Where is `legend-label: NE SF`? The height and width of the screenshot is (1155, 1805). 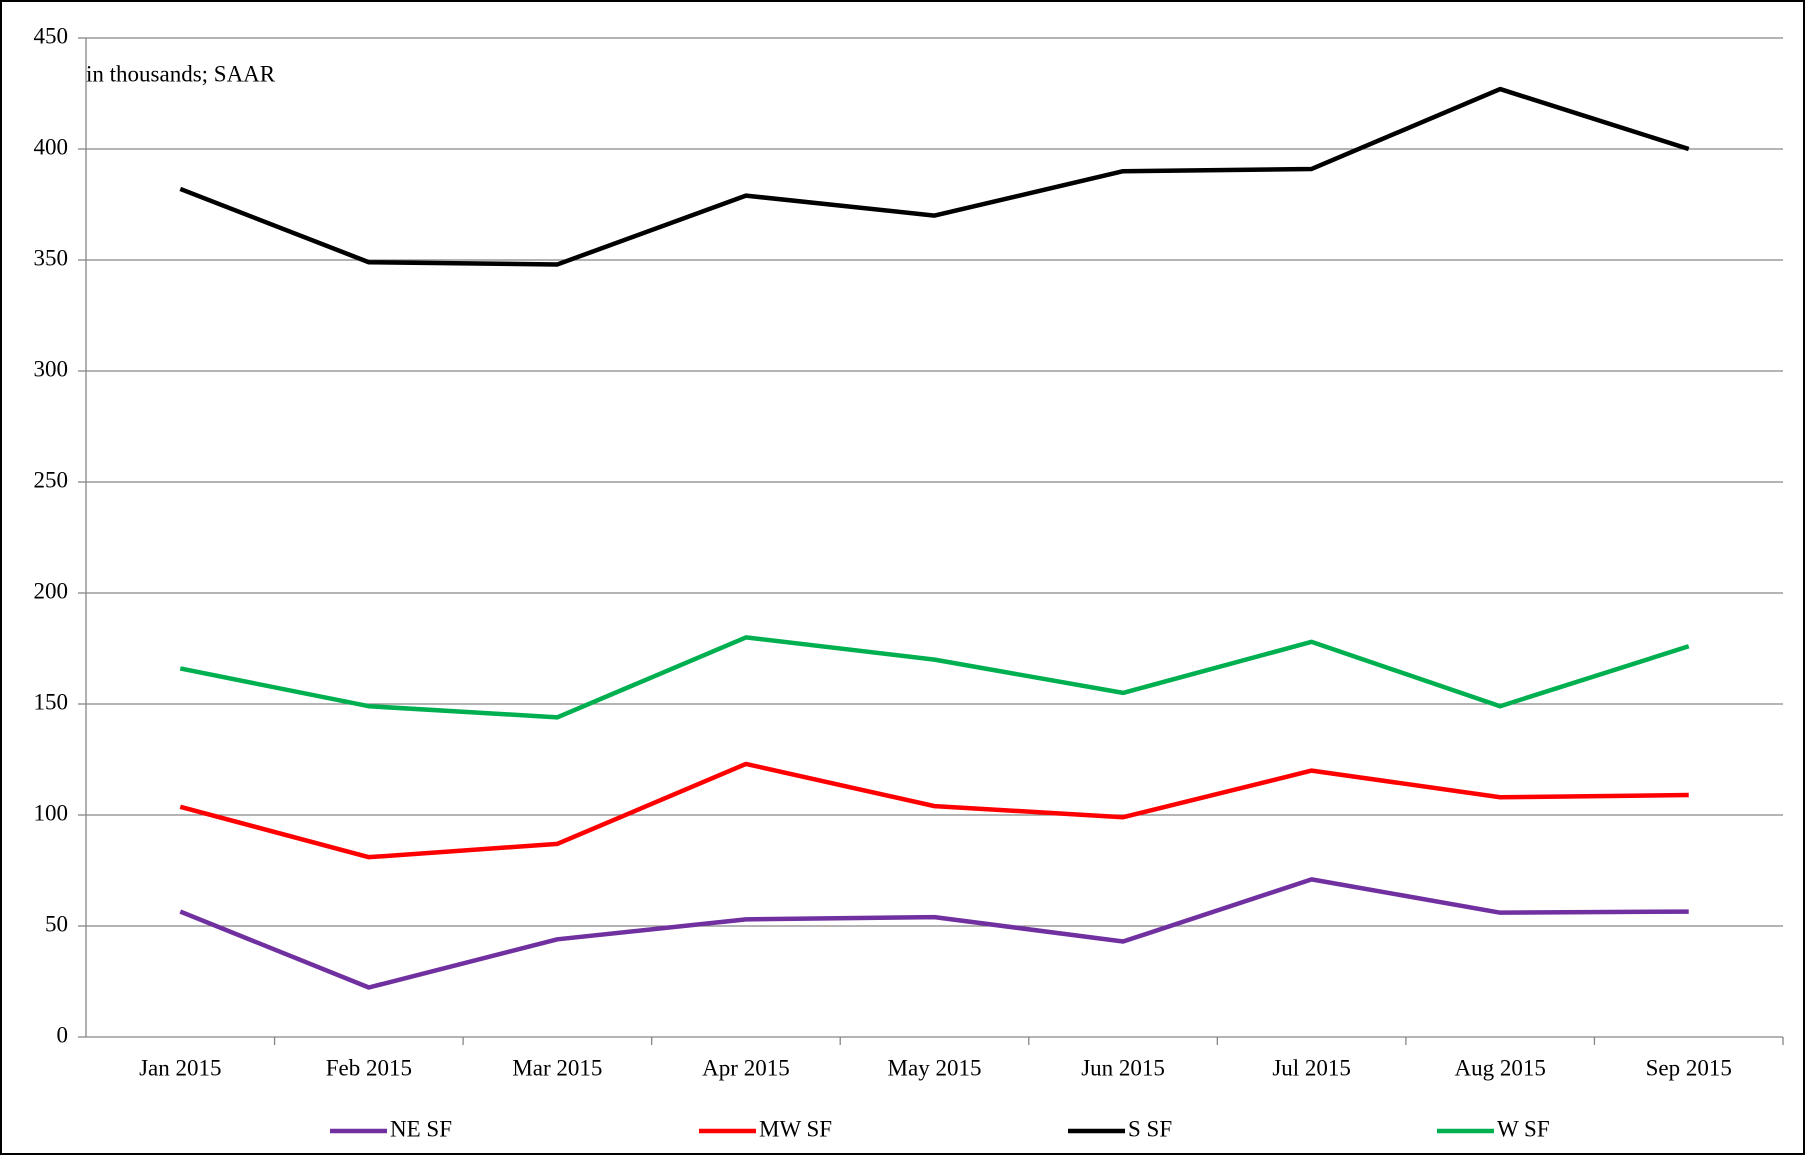 legend-label: NE SF is located at coordinates (421, 1128).